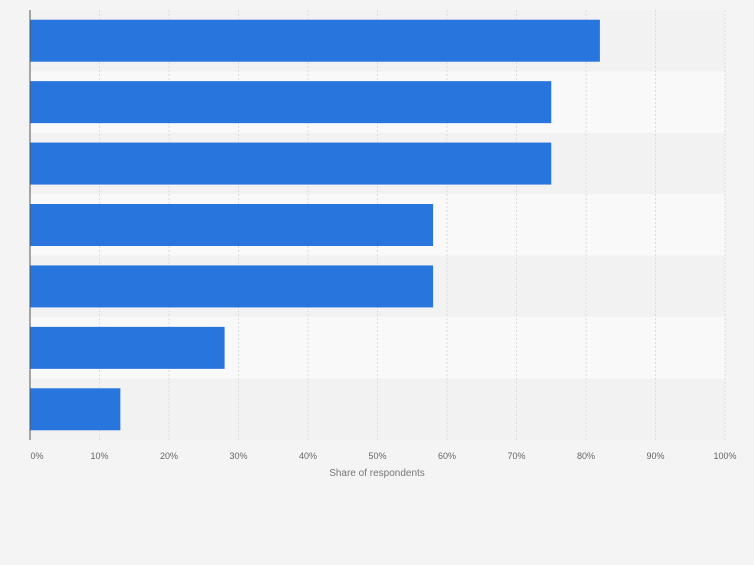  Describe the element at coordinates (377, 456) in the screenshot. I see `x-tick-label: 50%` at that location.